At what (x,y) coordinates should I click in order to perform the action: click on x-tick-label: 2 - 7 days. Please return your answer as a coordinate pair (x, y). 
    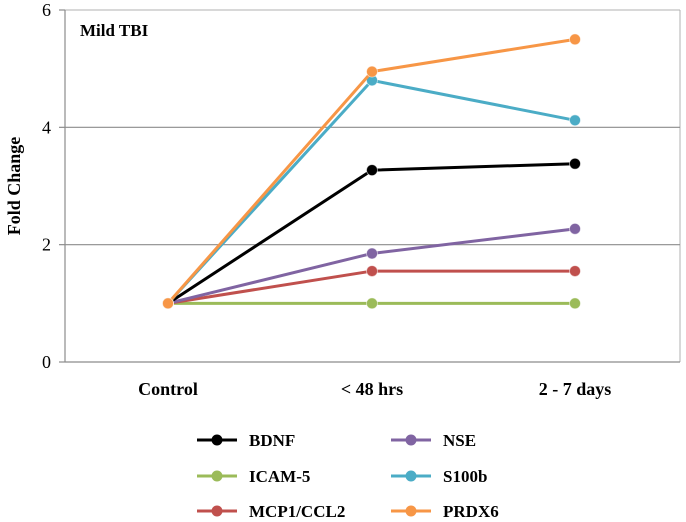
    Looking at the image, I should click on (575, 389).